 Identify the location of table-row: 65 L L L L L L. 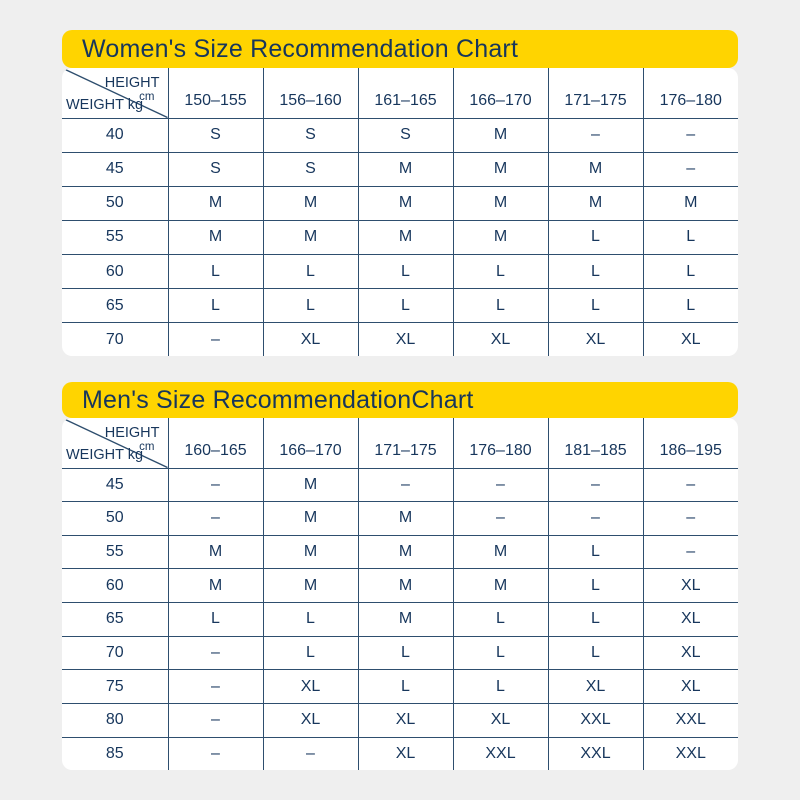
(400, 305).